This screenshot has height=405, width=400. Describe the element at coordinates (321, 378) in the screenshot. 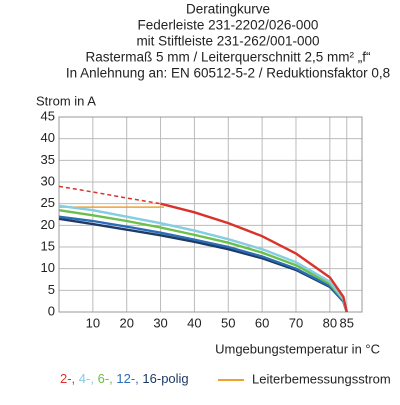

I see `legend-entry: Leiterbemessungsstrom` at that location.